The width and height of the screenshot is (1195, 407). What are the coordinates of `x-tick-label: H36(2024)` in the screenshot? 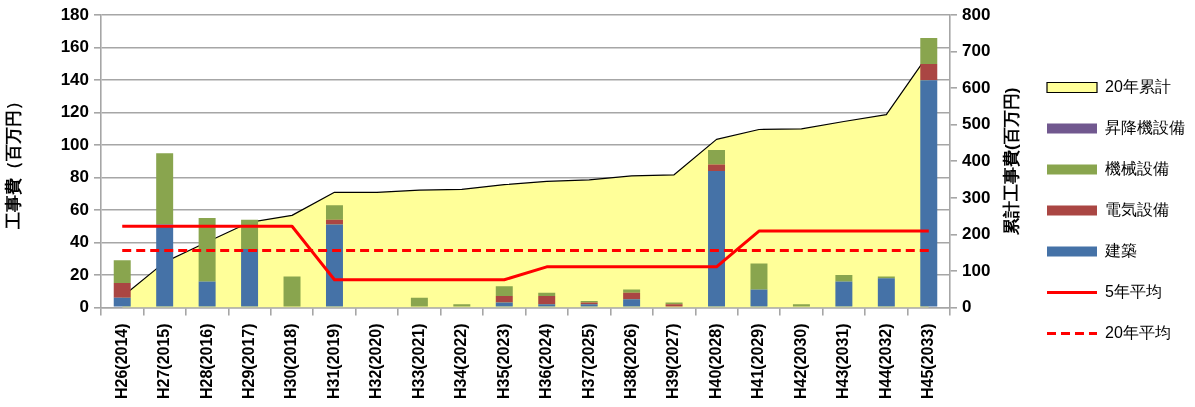 It's located at (546, 361).